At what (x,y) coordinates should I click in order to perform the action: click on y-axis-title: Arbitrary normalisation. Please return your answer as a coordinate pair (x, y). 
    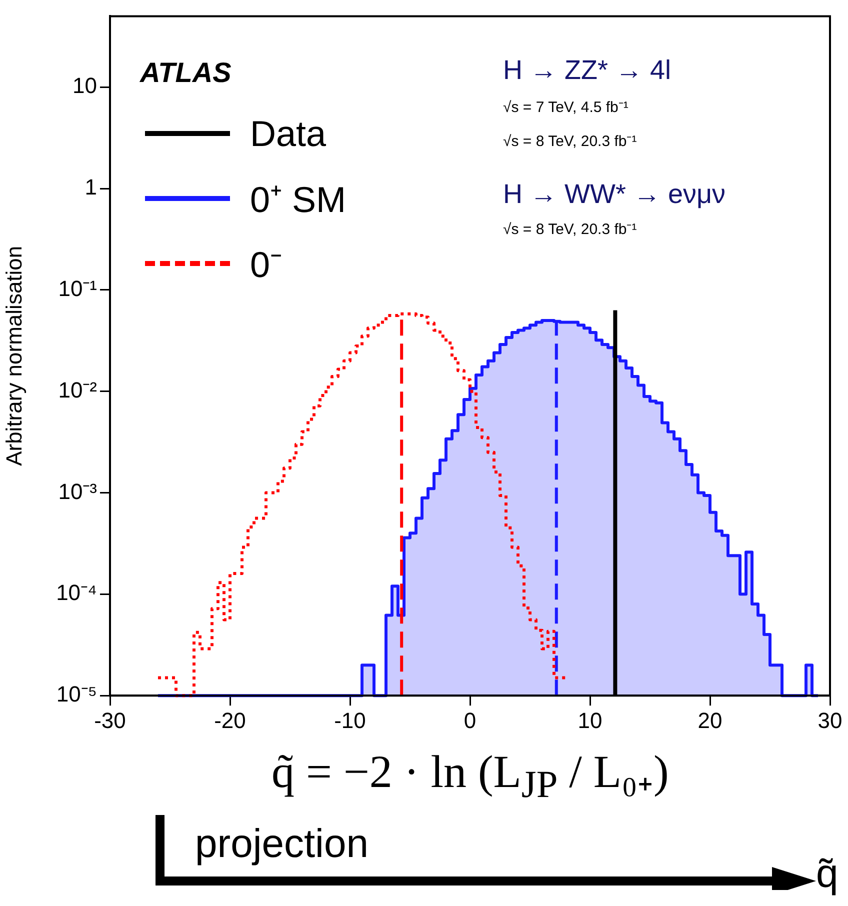
    Looking at the image, I should click on (13, 356).